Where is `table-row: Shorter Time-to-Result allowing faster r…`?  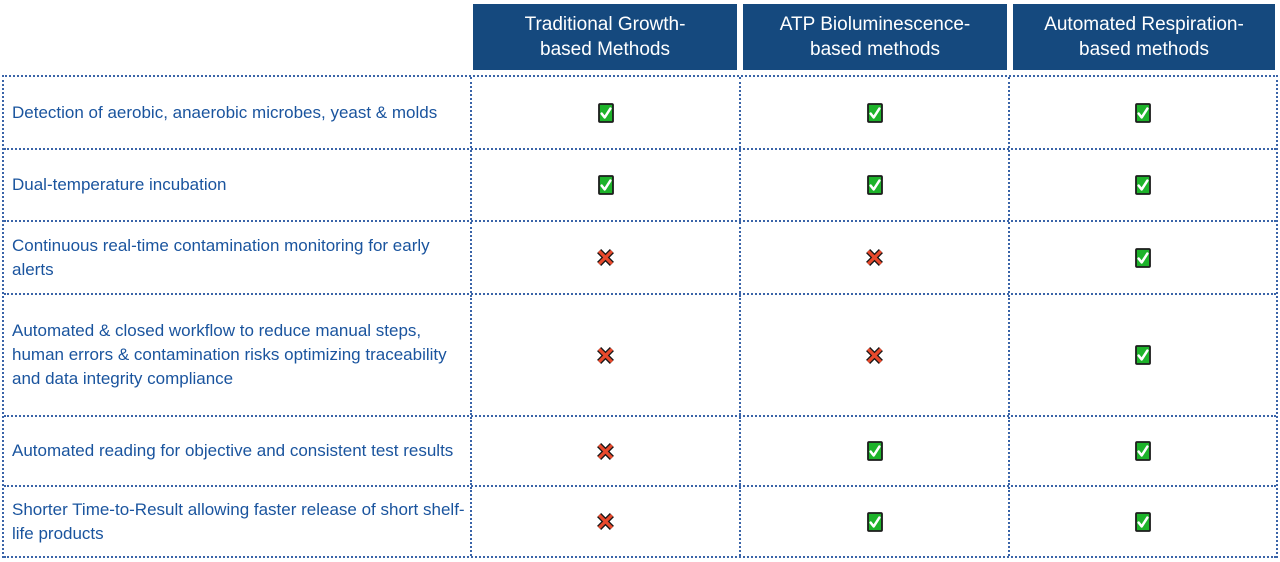
table-row: Shorter Time-to-Result allowing faster r… is located at coordinates (640, 522).